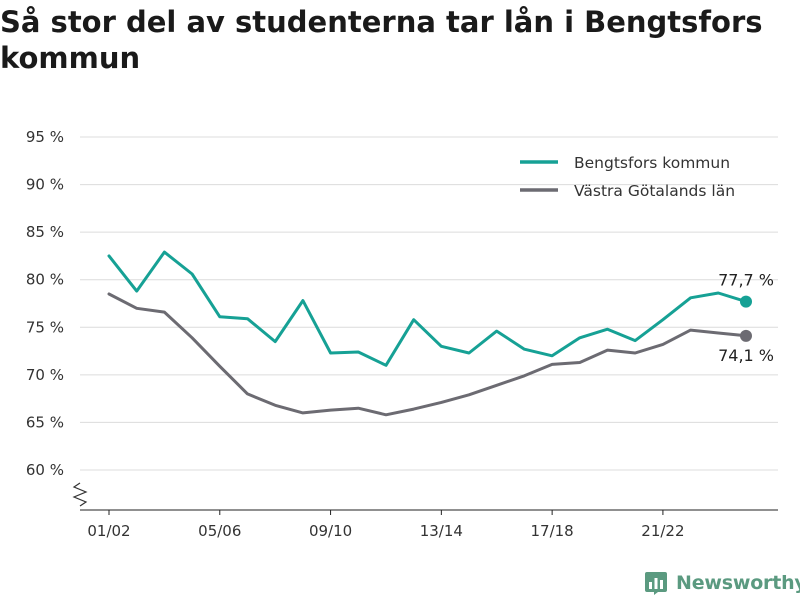 This screenshot has height=600, width=800. I want to click on y-tick-label: 70 %, so click(45, 375).